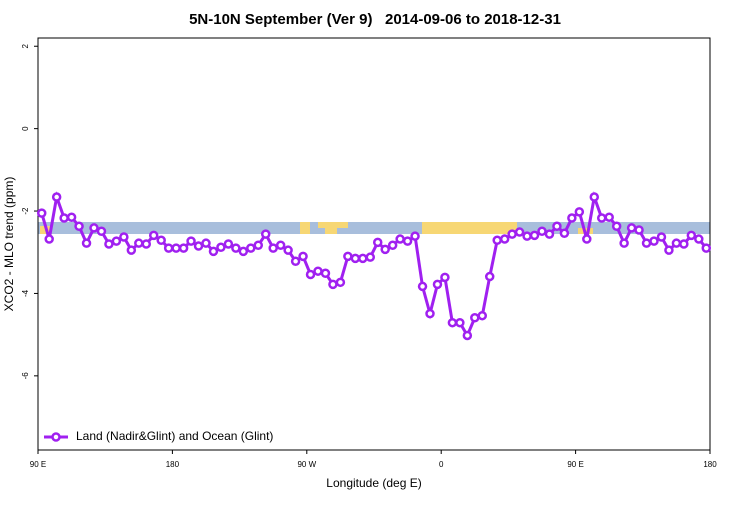  Describe the element at coordinates (306, 464) in the screenshot. I see `x-tick-label: 90 W` at that location.